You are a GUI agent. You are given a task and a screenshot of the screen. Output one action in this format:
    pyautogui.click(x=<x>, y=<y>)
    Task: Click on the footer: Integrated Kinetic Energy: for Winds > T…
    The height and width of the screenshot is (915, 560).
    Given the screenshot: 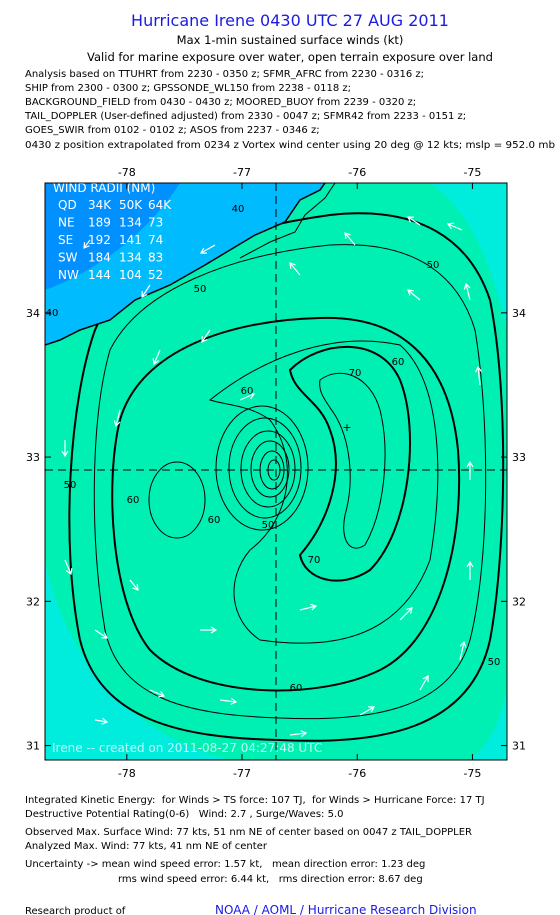 What is the action you would take?
    pyautogui.click(x=255, y=855)
    